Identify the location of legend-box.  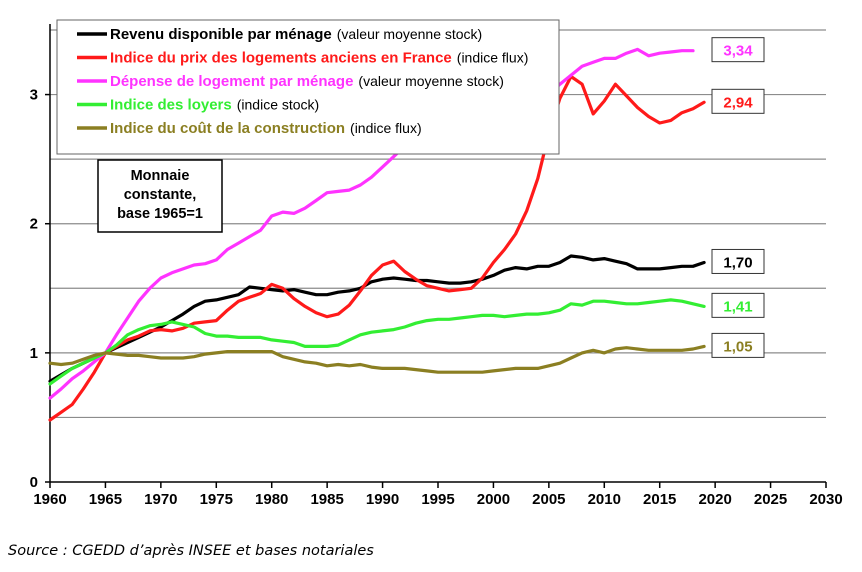
(308, 87).